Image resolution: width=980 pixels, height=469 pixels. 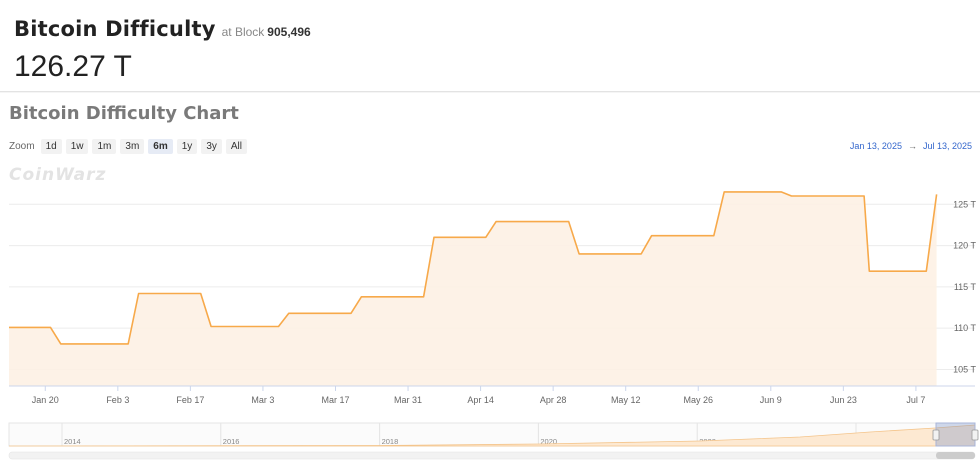 What do you see at coordinates (124, 113) in the screenshot?
I see `chart-heading: Bitcoin Difficulty Chart` at bounding box center [124, 113].